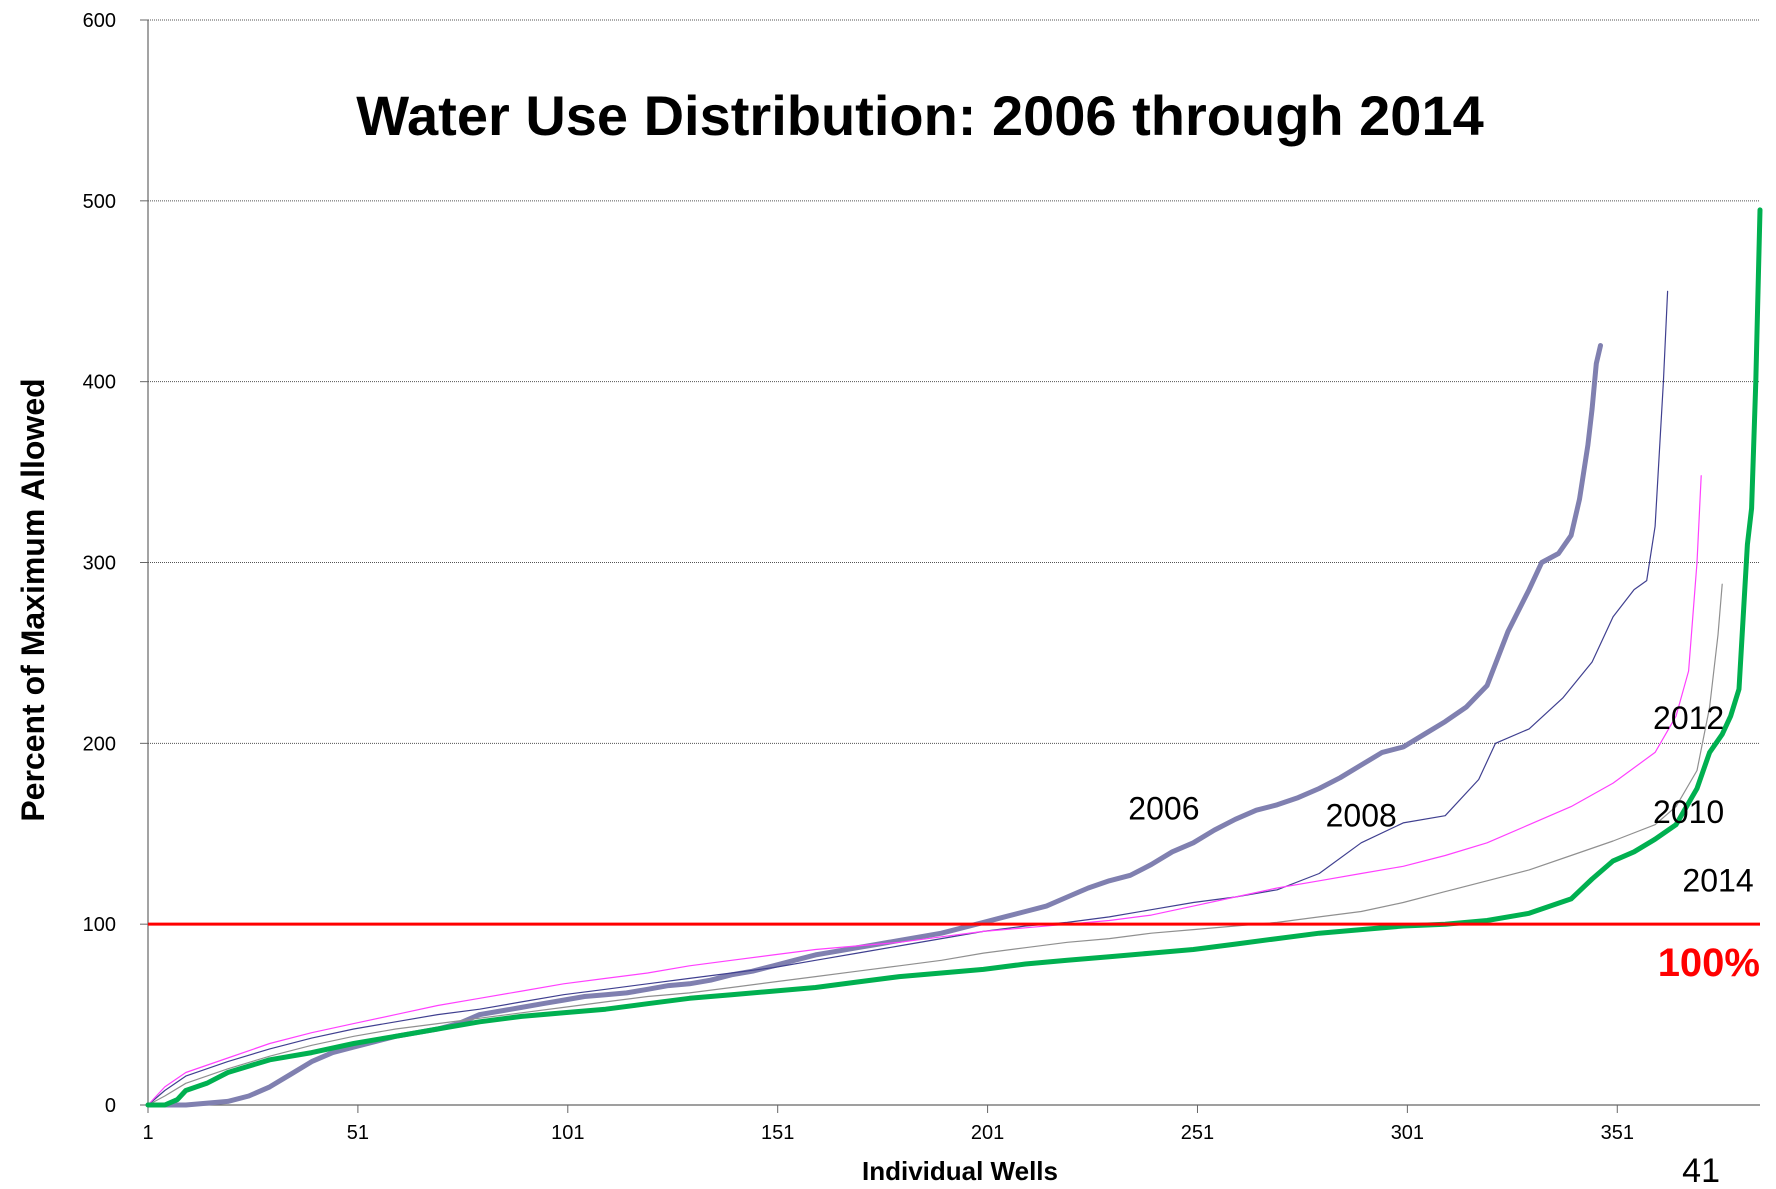 The image size is (1776, 1189). What do you see at coordinates (1709, 963) in the screenshot?
I see `reference-line-label: 100%` at bounding box center [1709, 963].